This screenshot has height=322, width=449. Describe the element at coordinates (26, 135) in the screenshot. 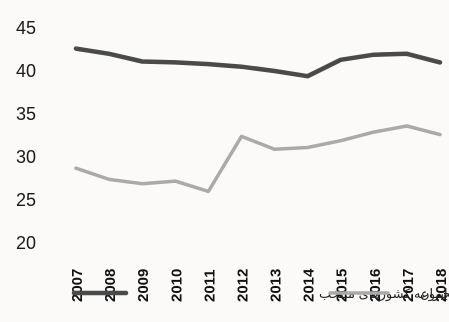

I see `y-axis: 20 25 30 35 40 45` at that location.